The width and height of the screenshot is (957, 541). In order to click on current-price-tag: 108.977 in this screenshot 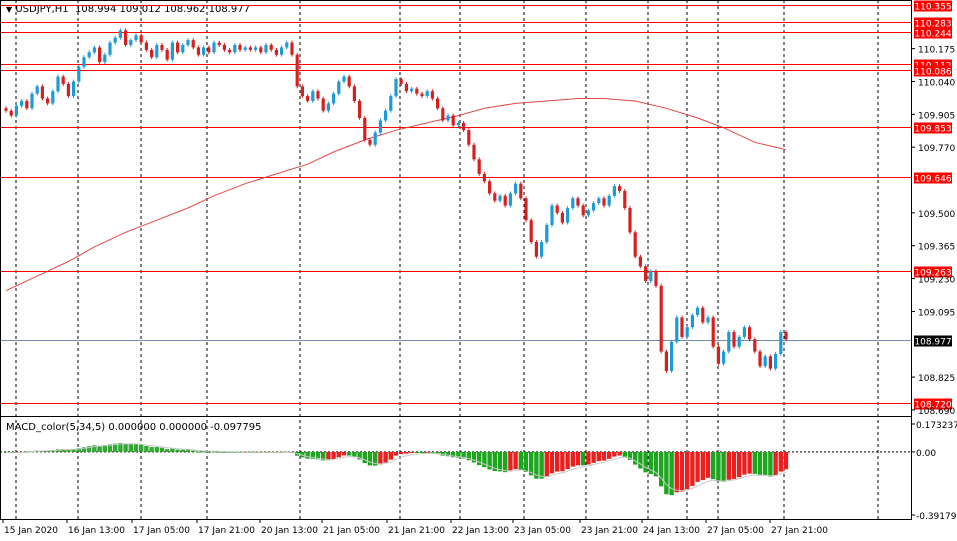, I will do `click(932, 343)`.